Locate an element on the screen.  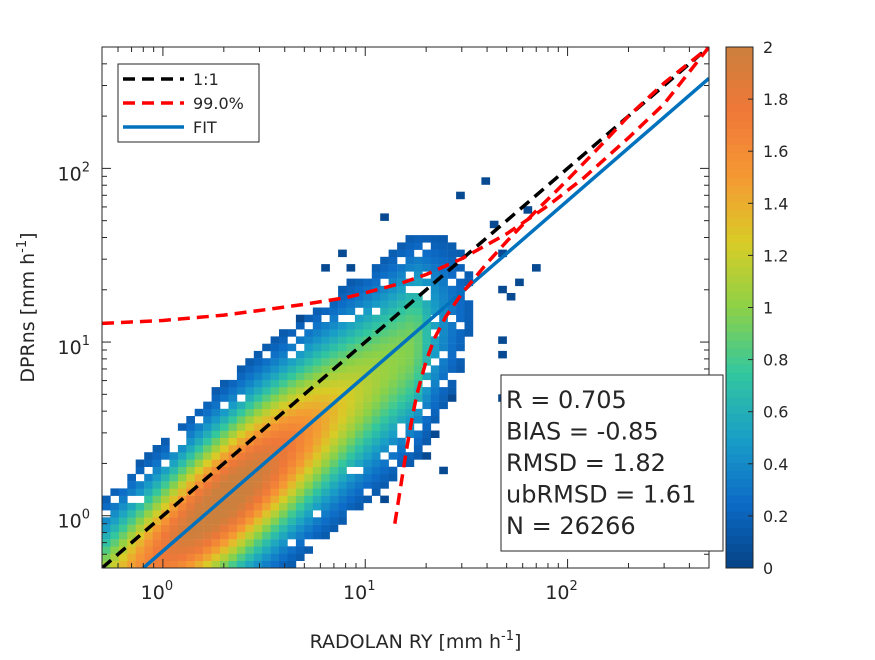
legend-label: FIT is located at coordinates (205, 127).